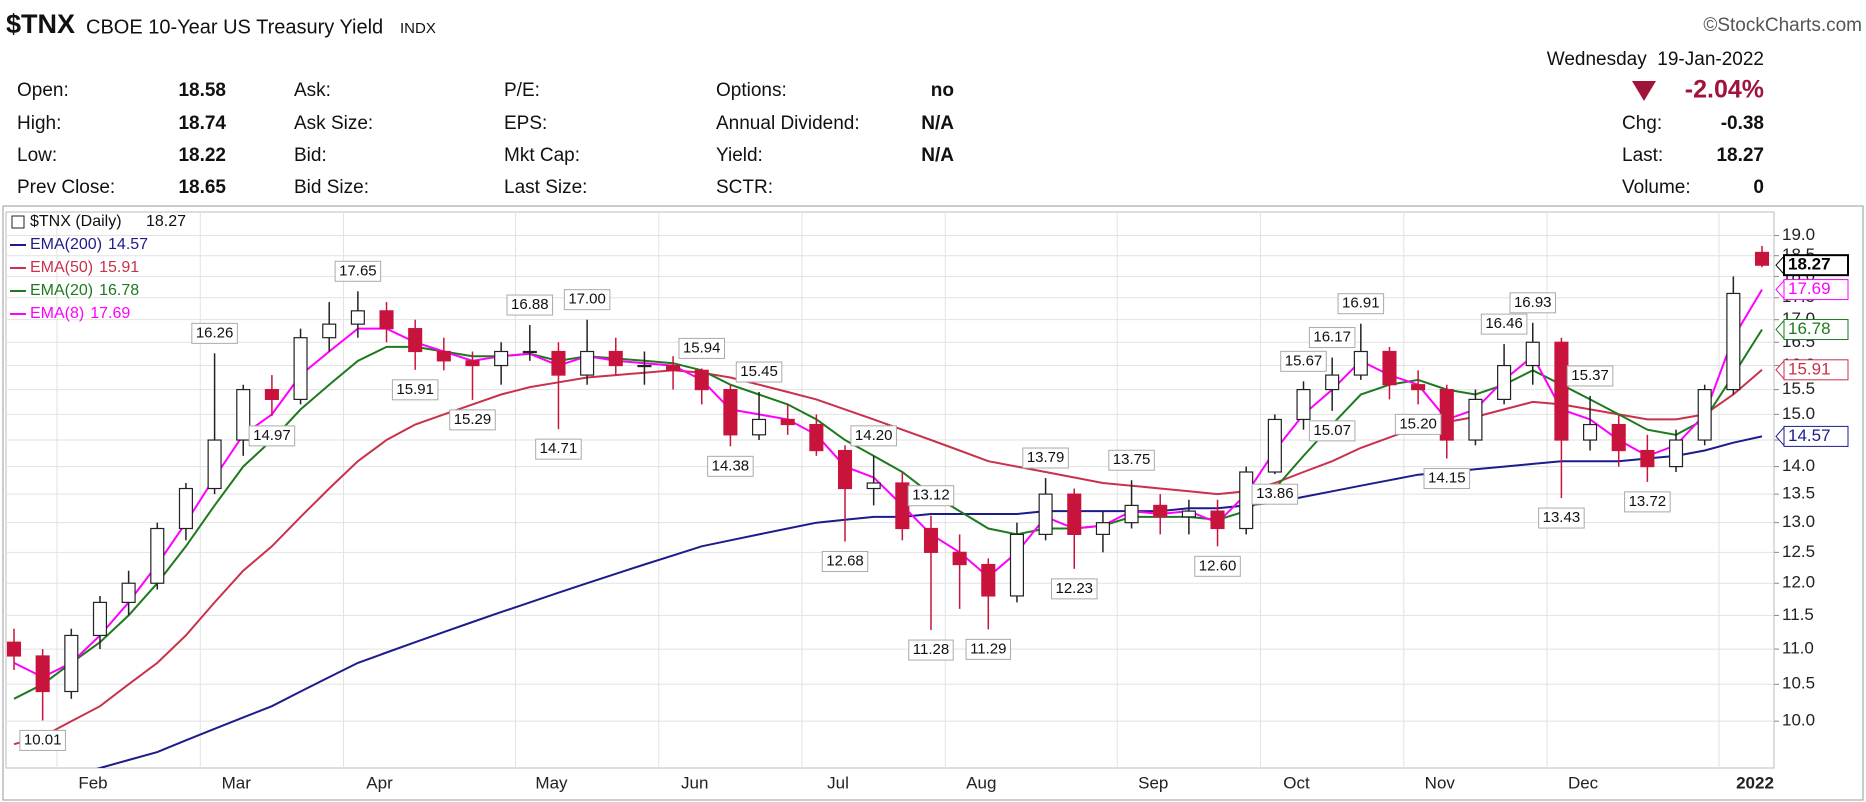 The image size is (1866, 802). Describe the element at coordinates (128, 244) in the screenshot. I see `legend-value: 14.57` at that location.